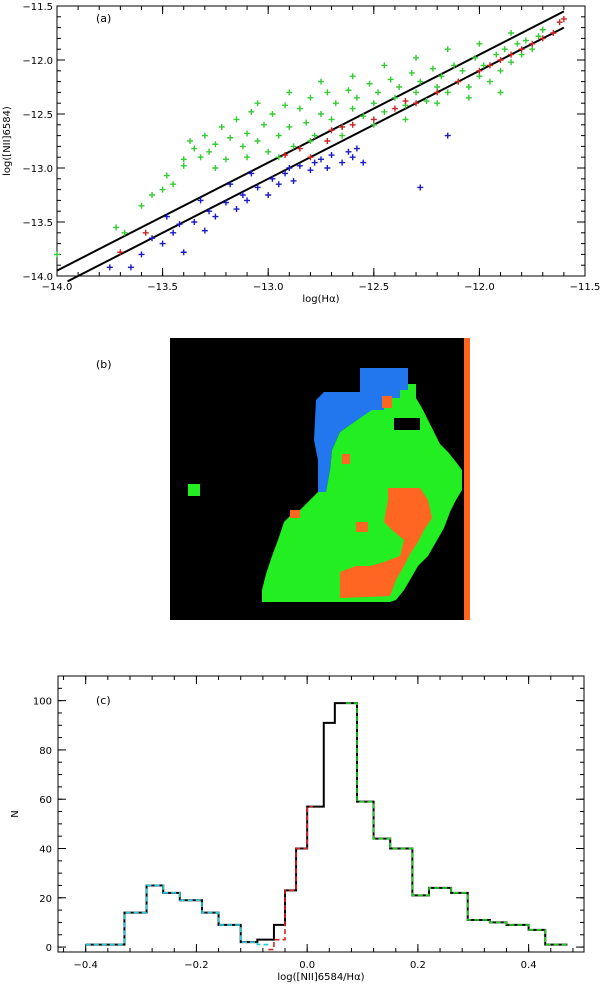  What do you see at coordinates (57, 287) in the screenshot?
I see `x-tick-label-a: −14.0` at bounding box center [57, 287].